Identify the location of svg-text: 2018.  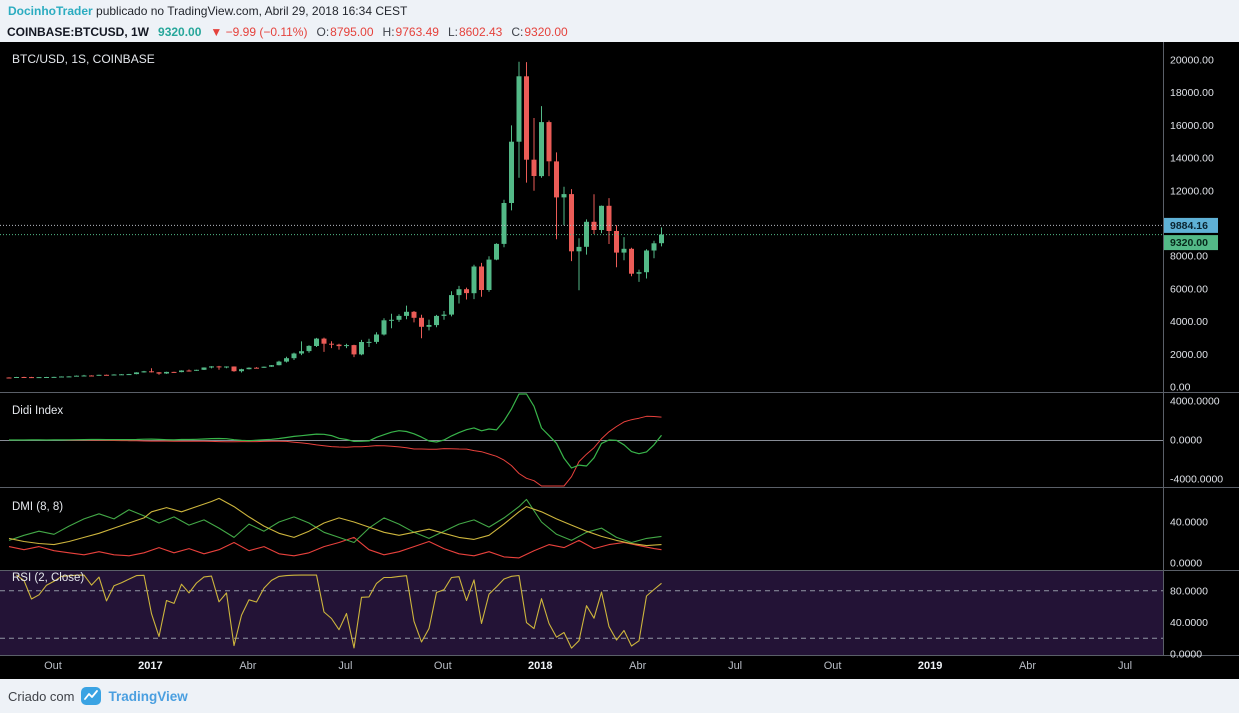
(540, 666).